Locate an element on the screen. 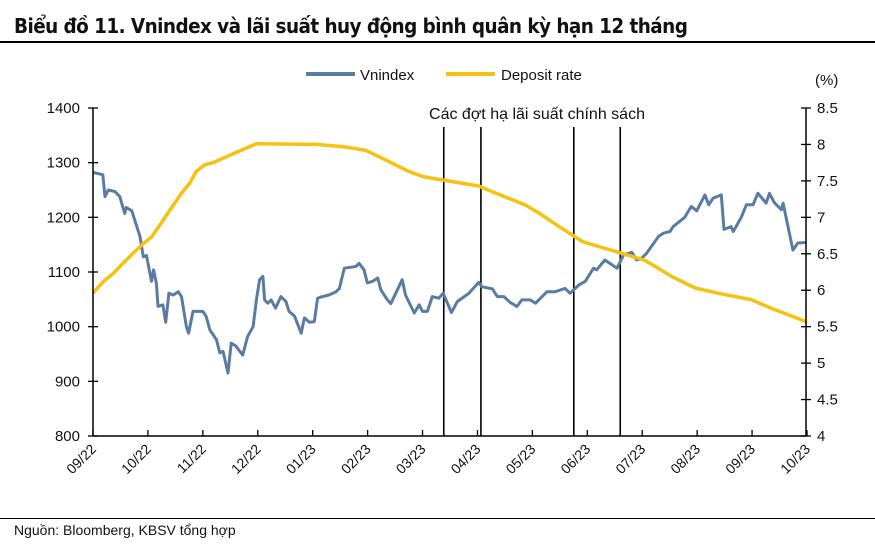  x-axis-tick-label: 09/23 is located at coordinates (740, 459).